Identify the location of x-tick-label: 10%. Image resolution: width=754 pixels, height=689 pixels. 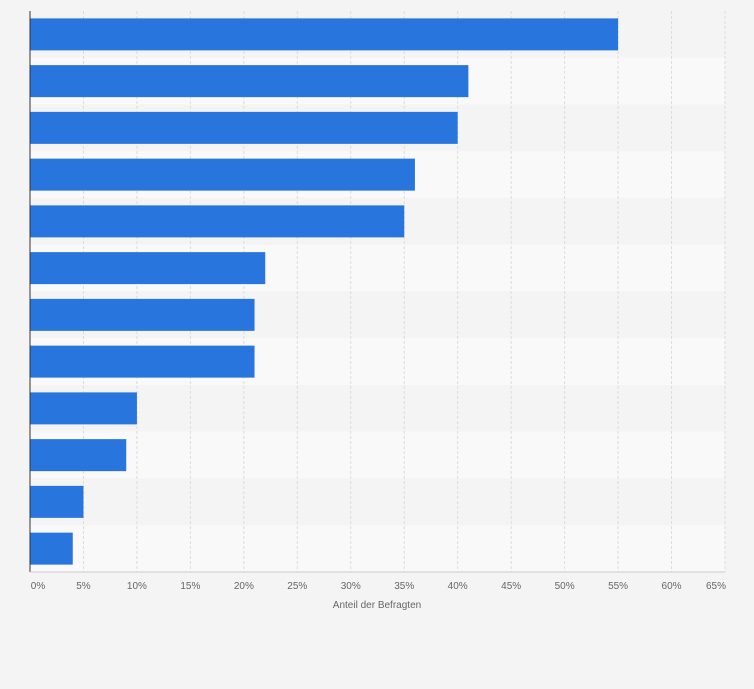
(137, 586).